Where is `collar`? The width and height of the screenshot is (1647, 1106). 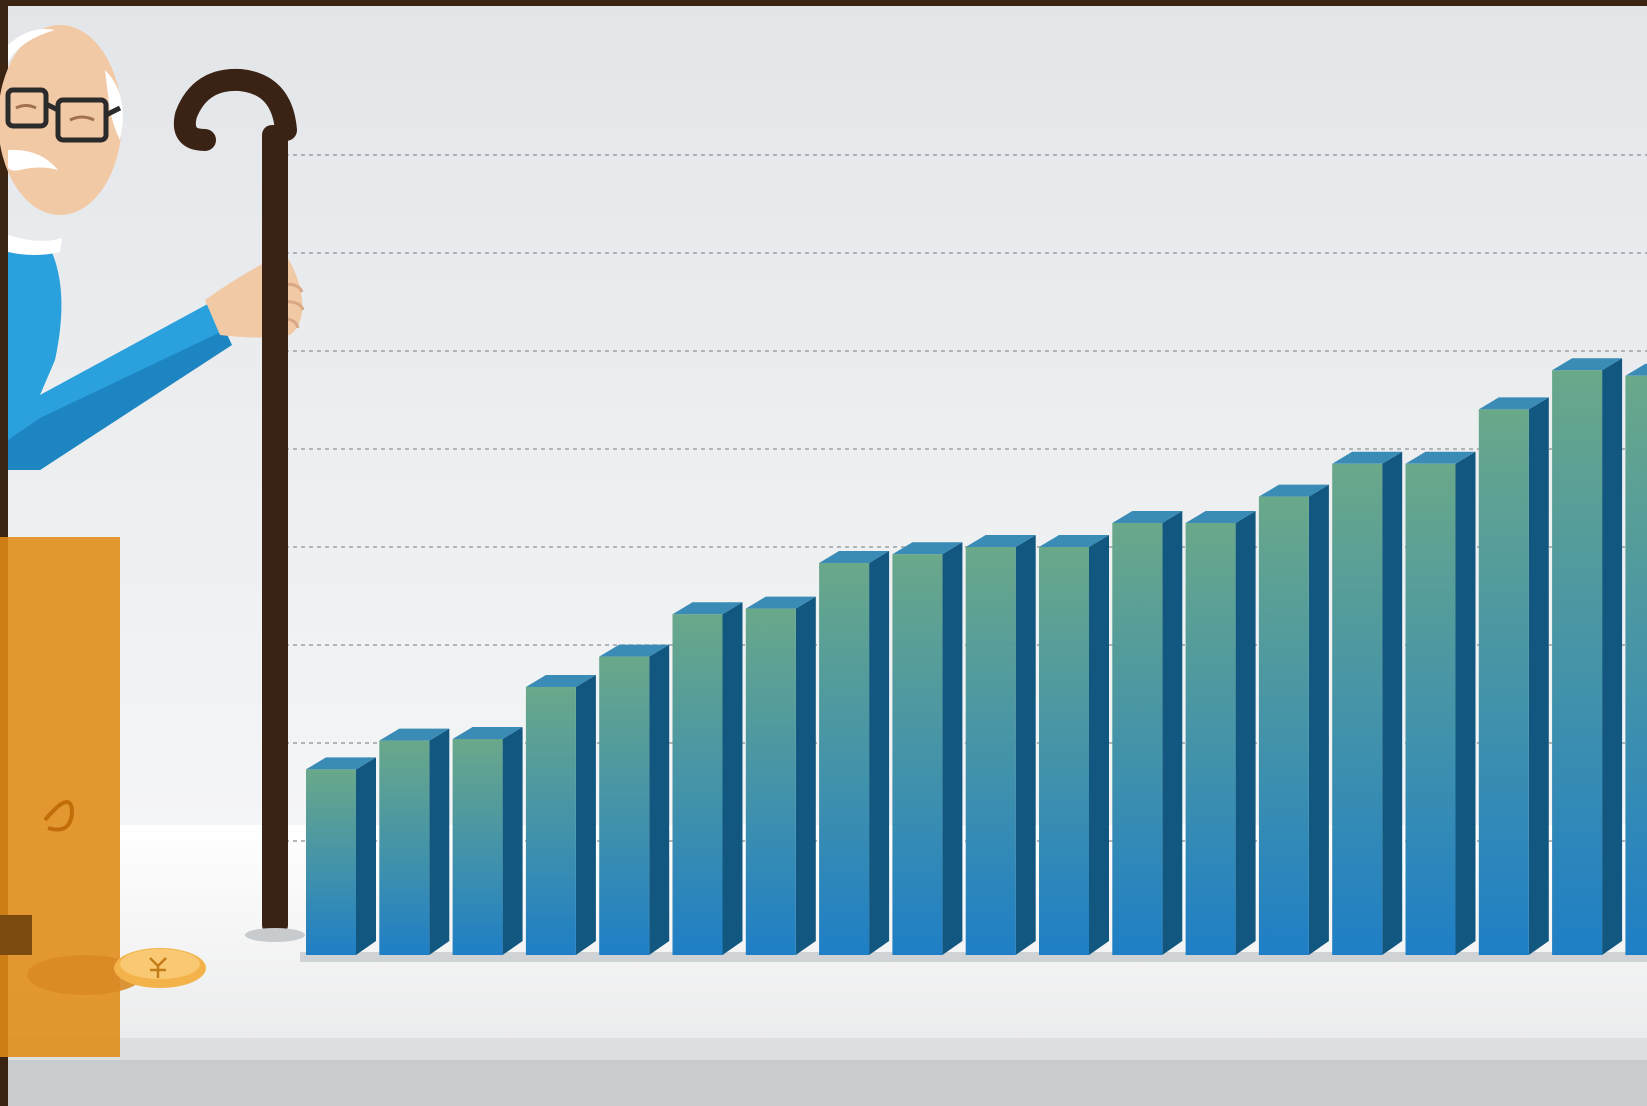
collar is located at coordinates (35, 245).